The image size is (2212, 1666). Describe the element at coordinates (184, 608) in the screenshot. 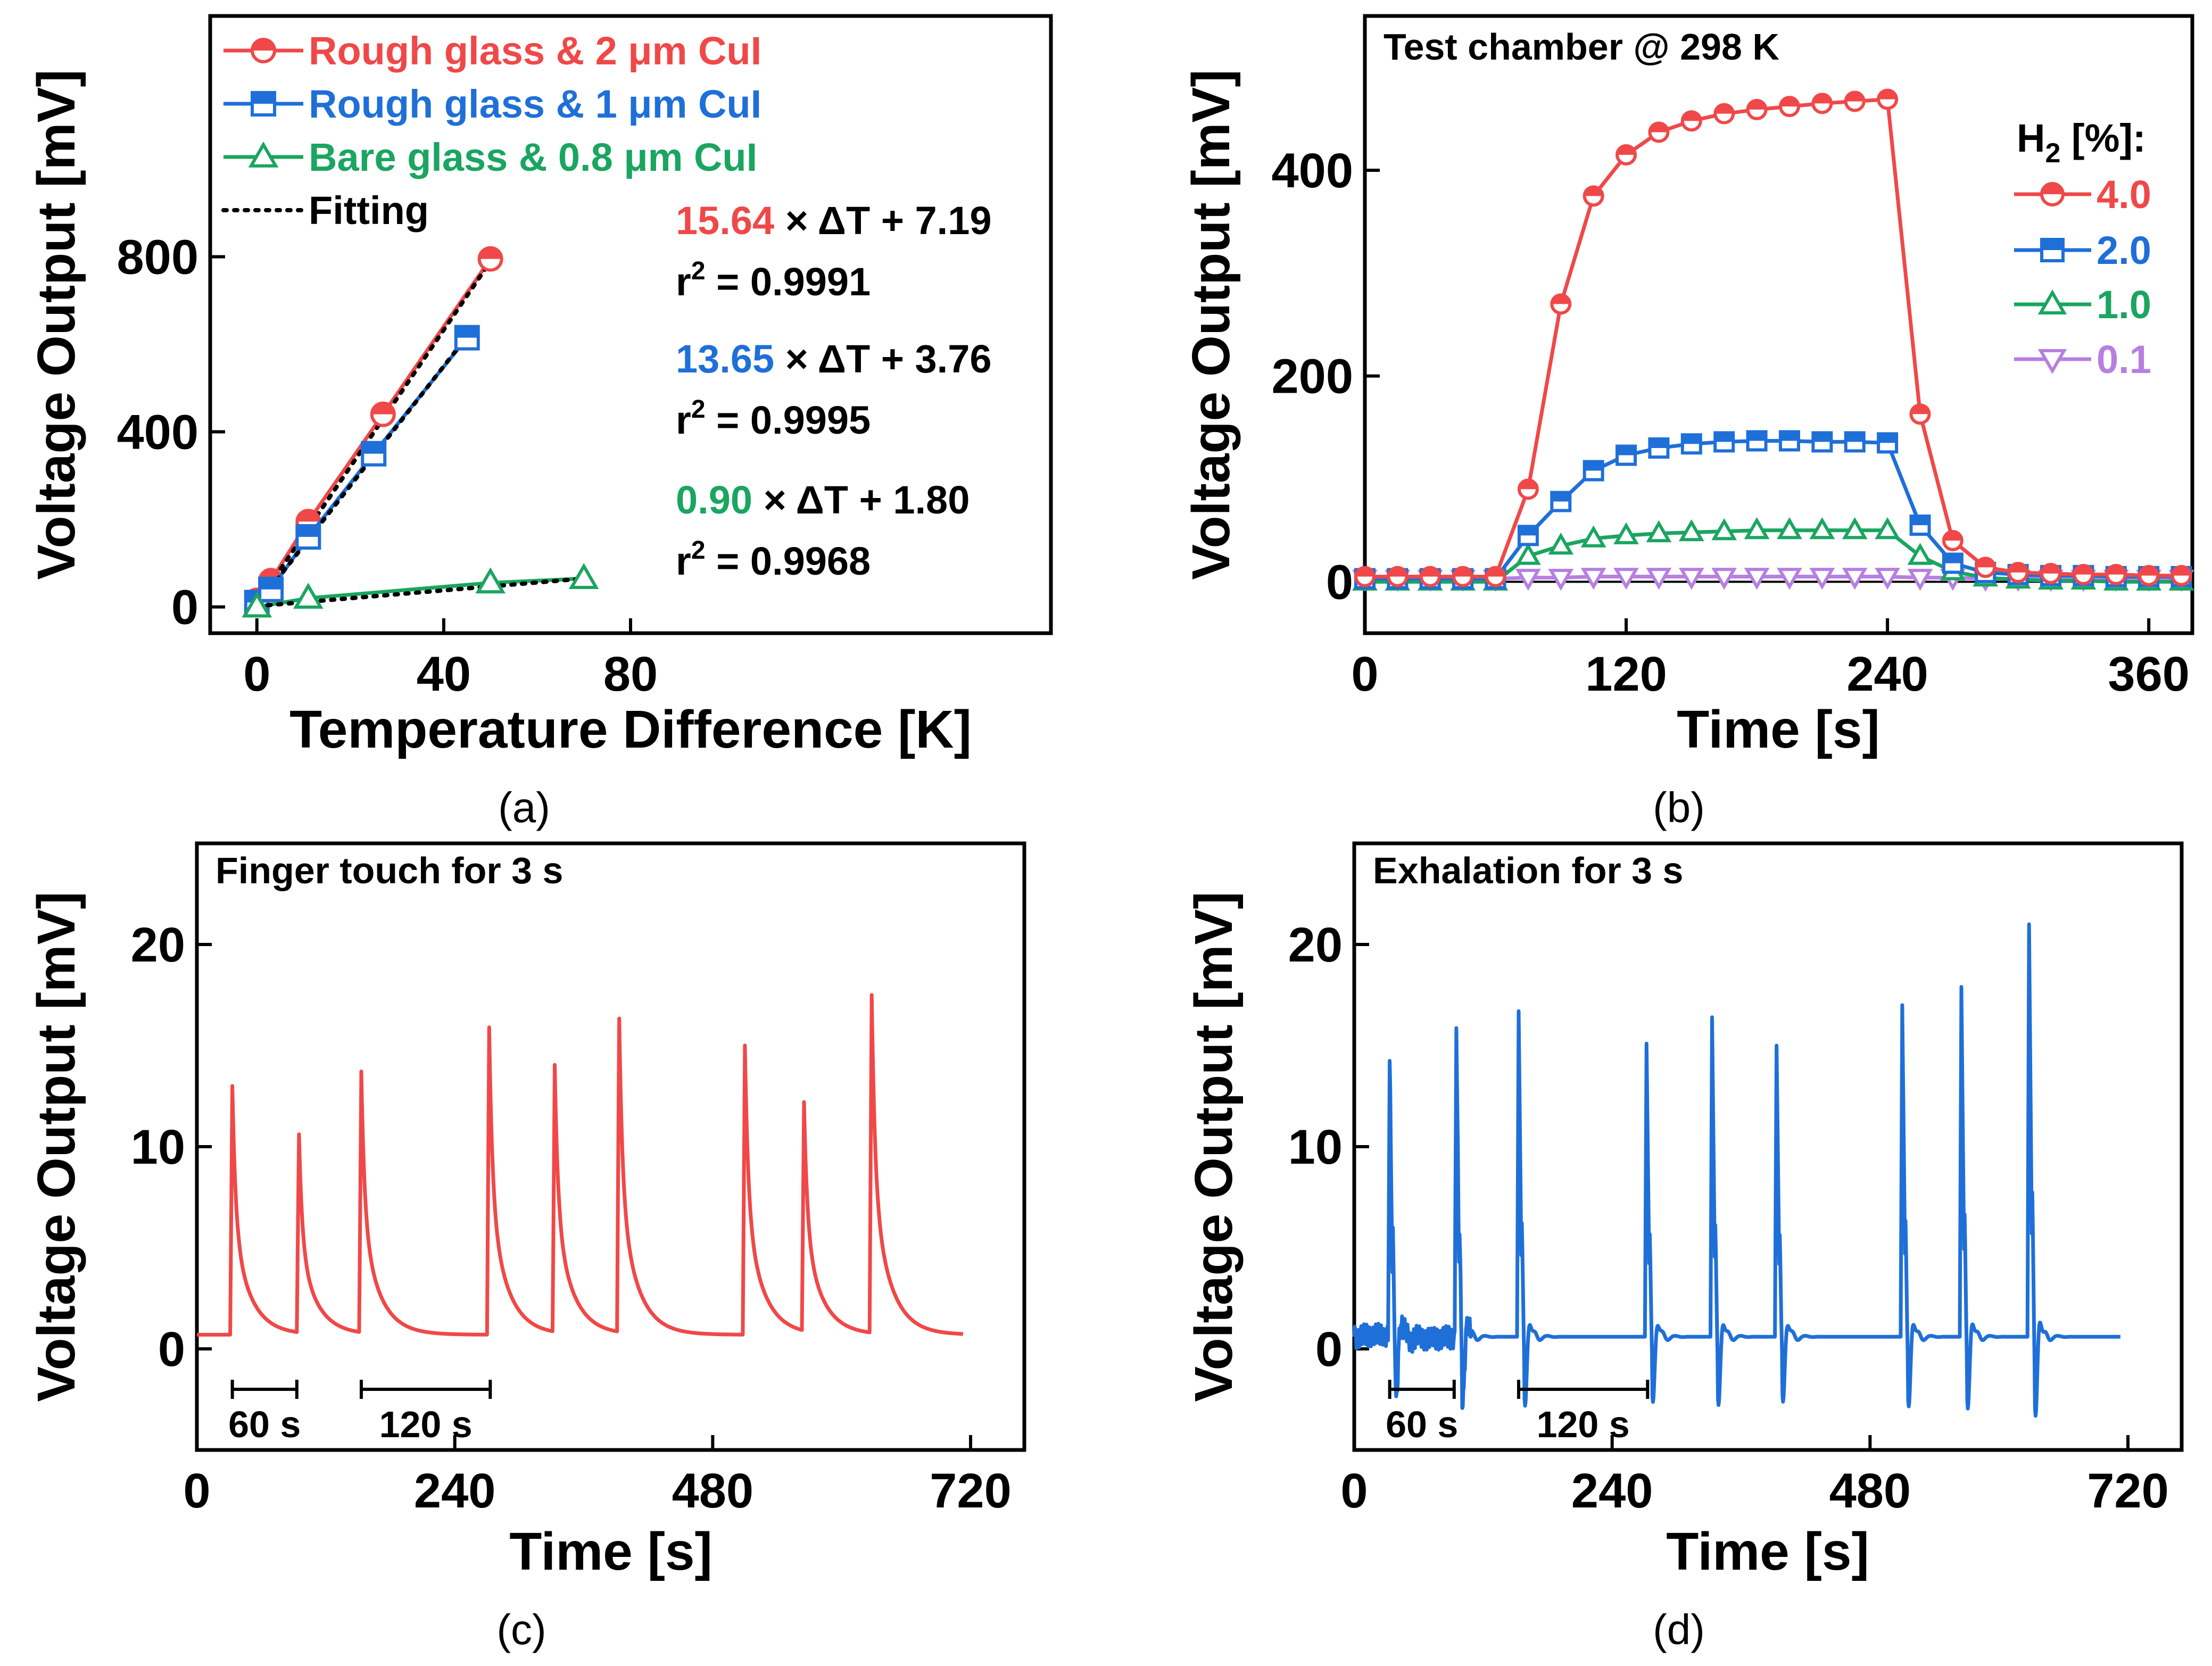

I see `panel-a-ytick-label: 0` at that location.